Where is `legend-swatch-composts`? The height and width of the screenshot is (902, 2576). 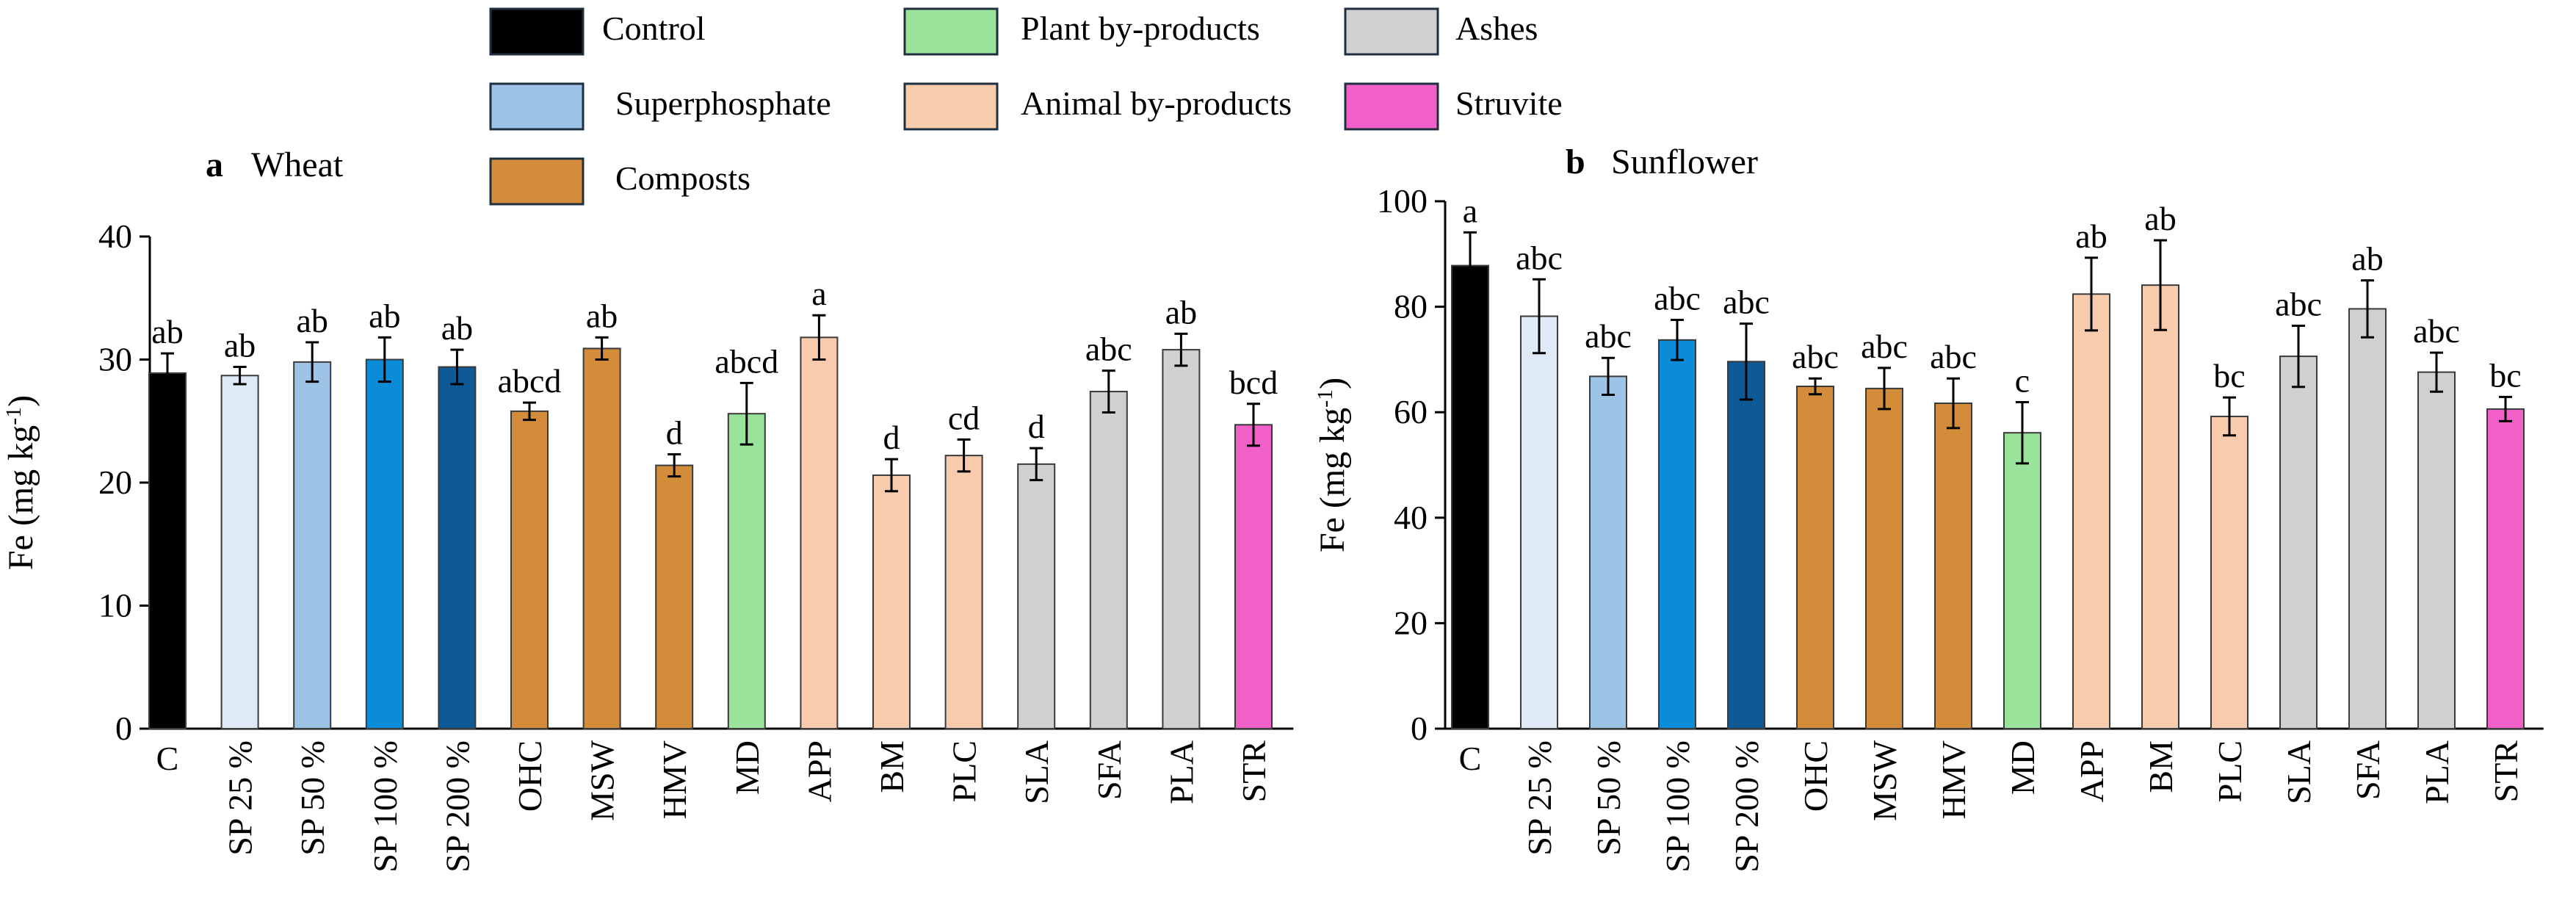 legend-swatch-composts is located at coordinates (537, 181).